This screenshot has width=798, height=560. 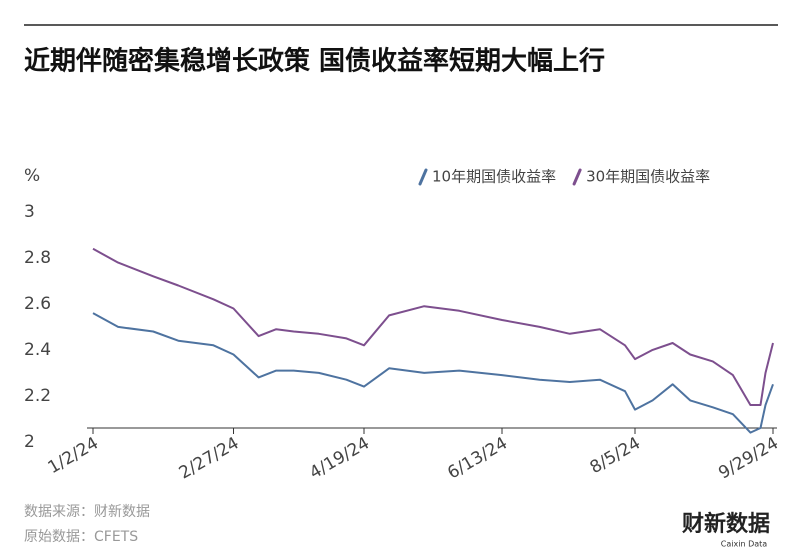 What do you see at coordinates (209, 458) in the screenshot?
I see `x-tick-label: 2/27/24` at bounding box center [209, 458].